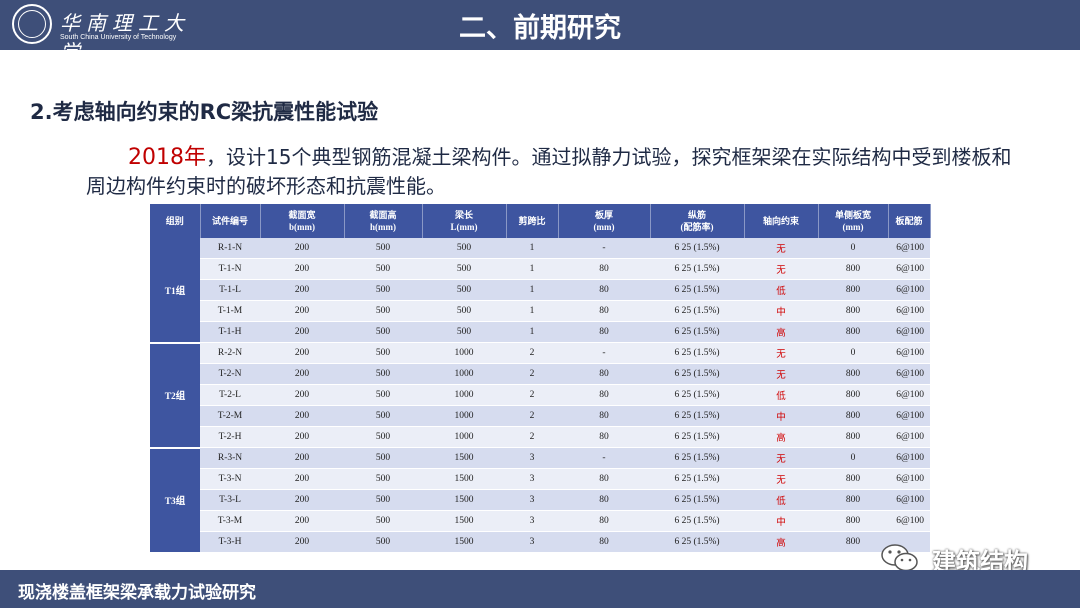 This screenshot has width=1080, height=608. I want to click on table-header-cell: 板配筋, so click(909, 221).